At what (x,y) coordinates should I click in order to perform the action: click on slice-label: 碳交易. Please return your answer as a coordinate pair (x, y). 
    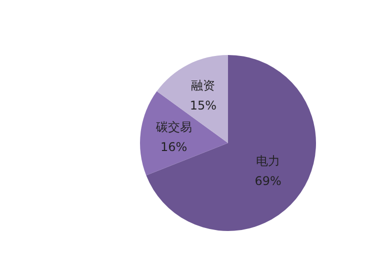
    Looking at the image, I should click on (173, 127).